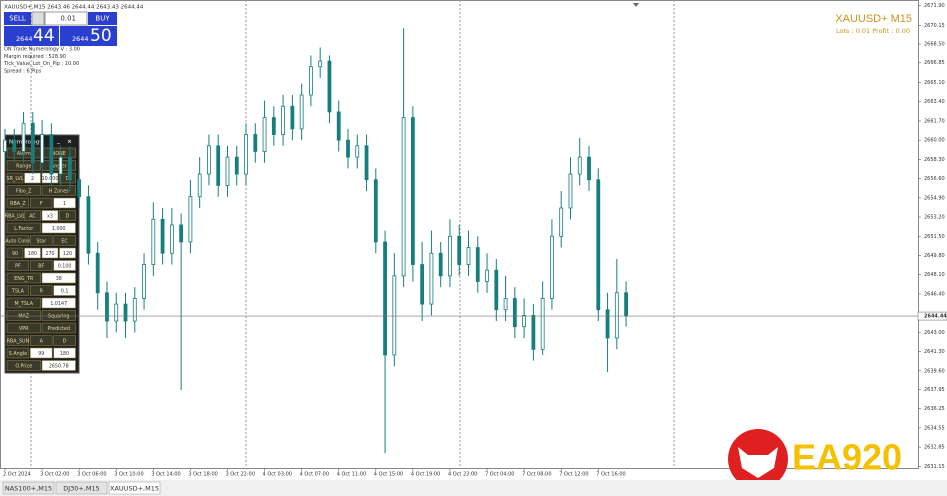 This screenshot has width=947, height=496. What do you see at coordinates (64, 241) in the screenshot?
I see `panel-cell-label: EC` at bounding box center [64, 241].